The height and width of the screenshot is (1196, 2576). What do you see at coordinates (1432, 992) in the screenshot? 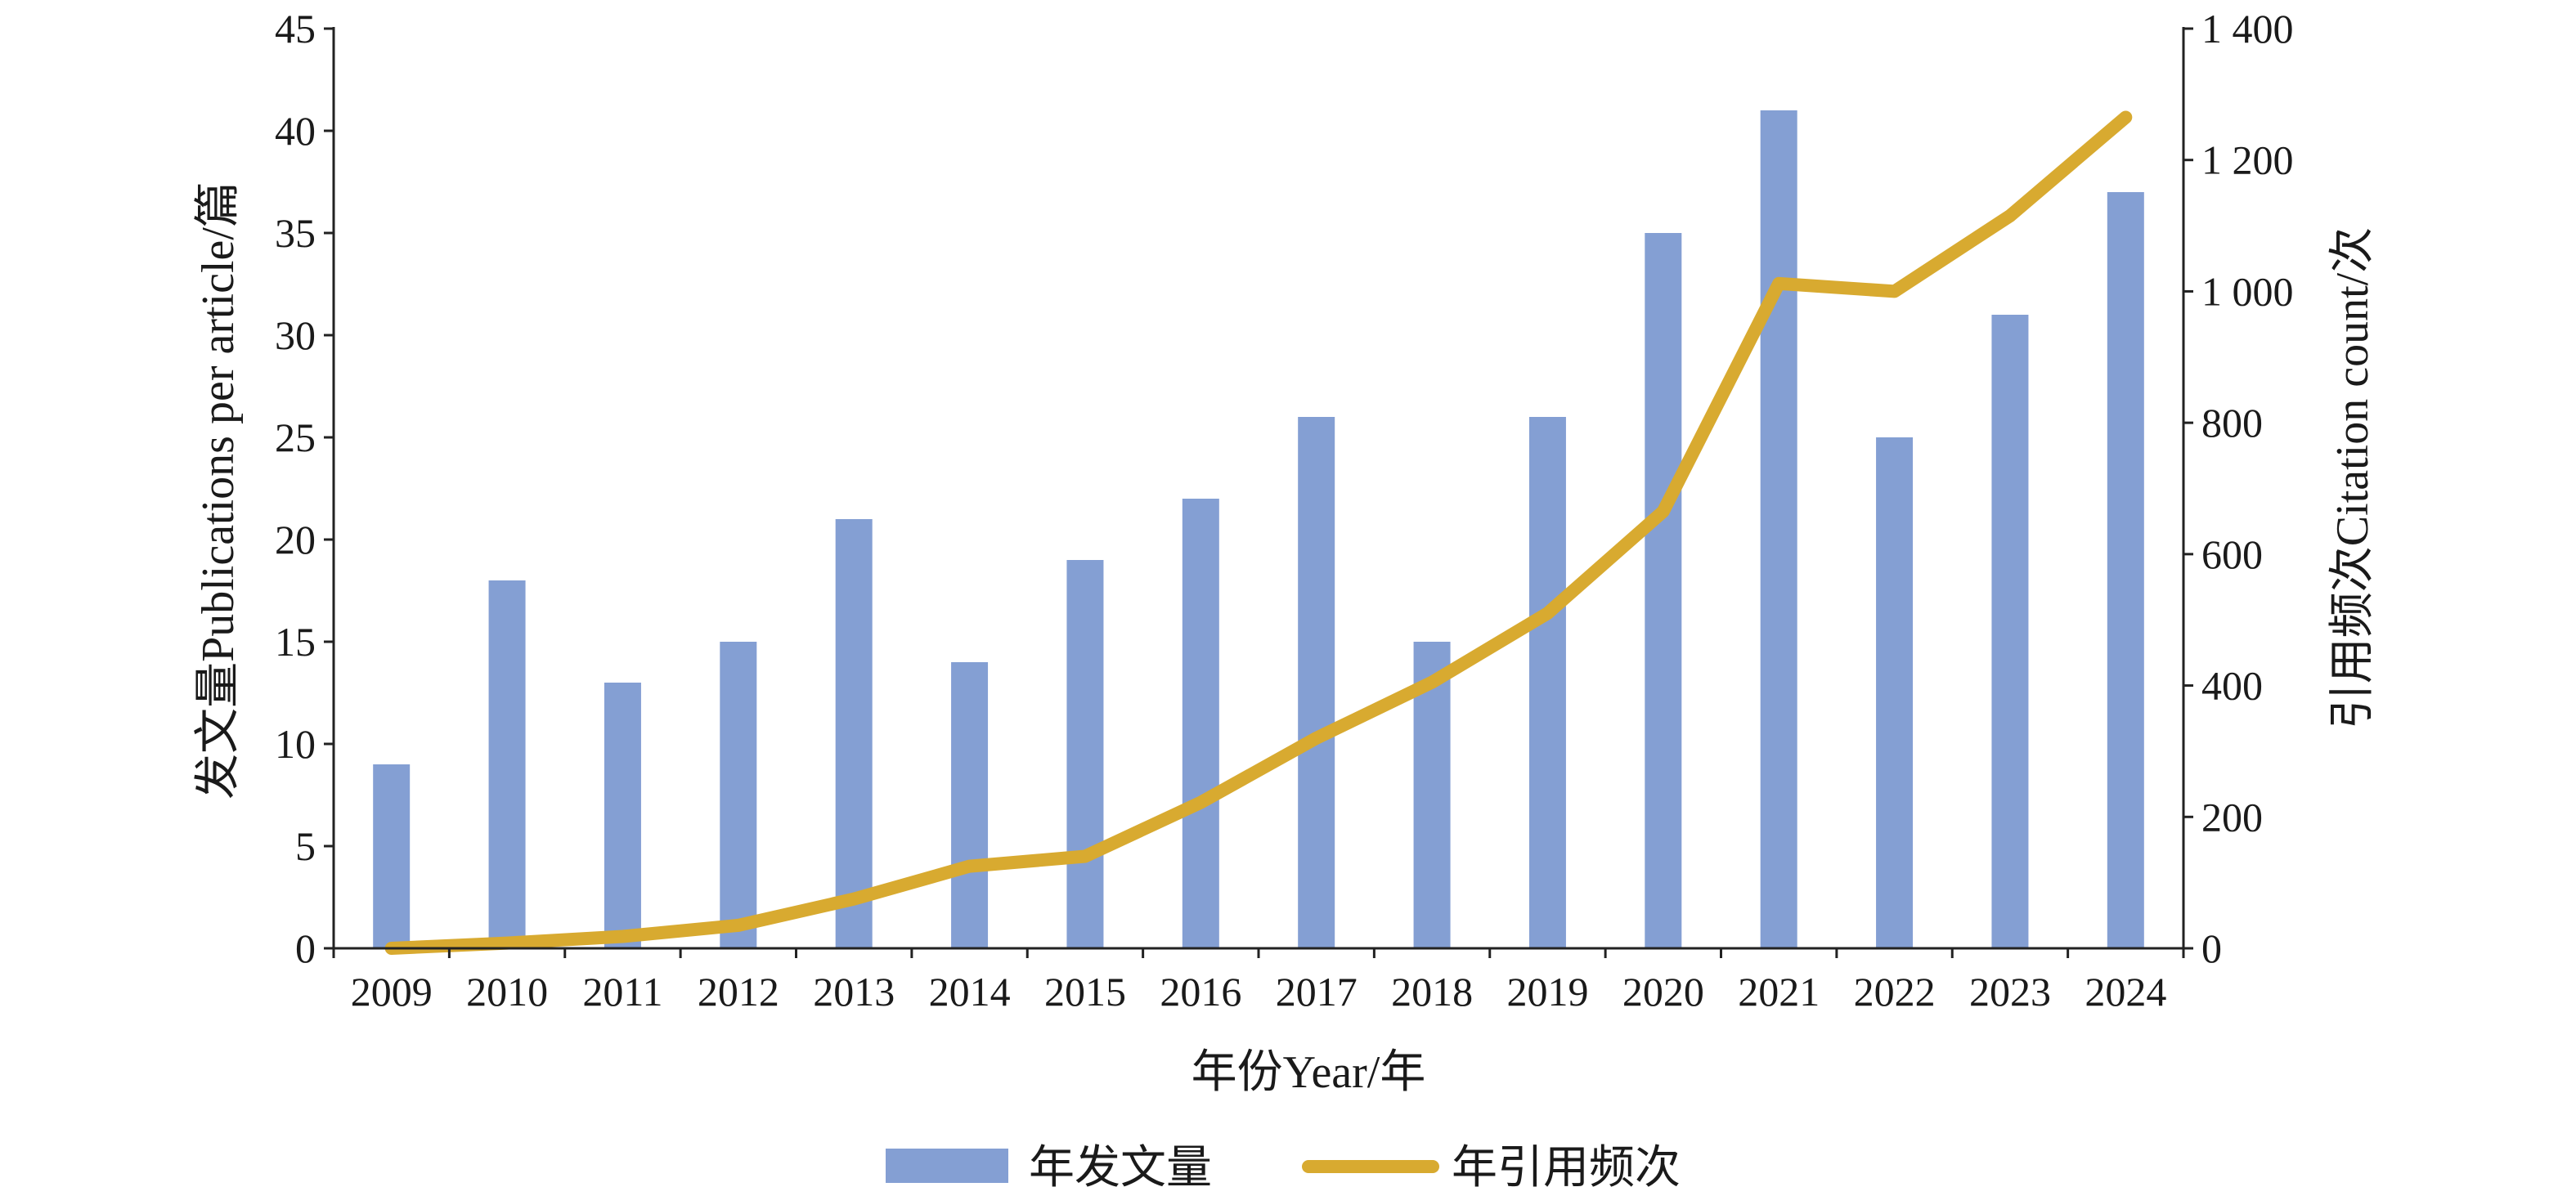
I see `x-tick-label: 2018` at bounding box center [1432, 992].